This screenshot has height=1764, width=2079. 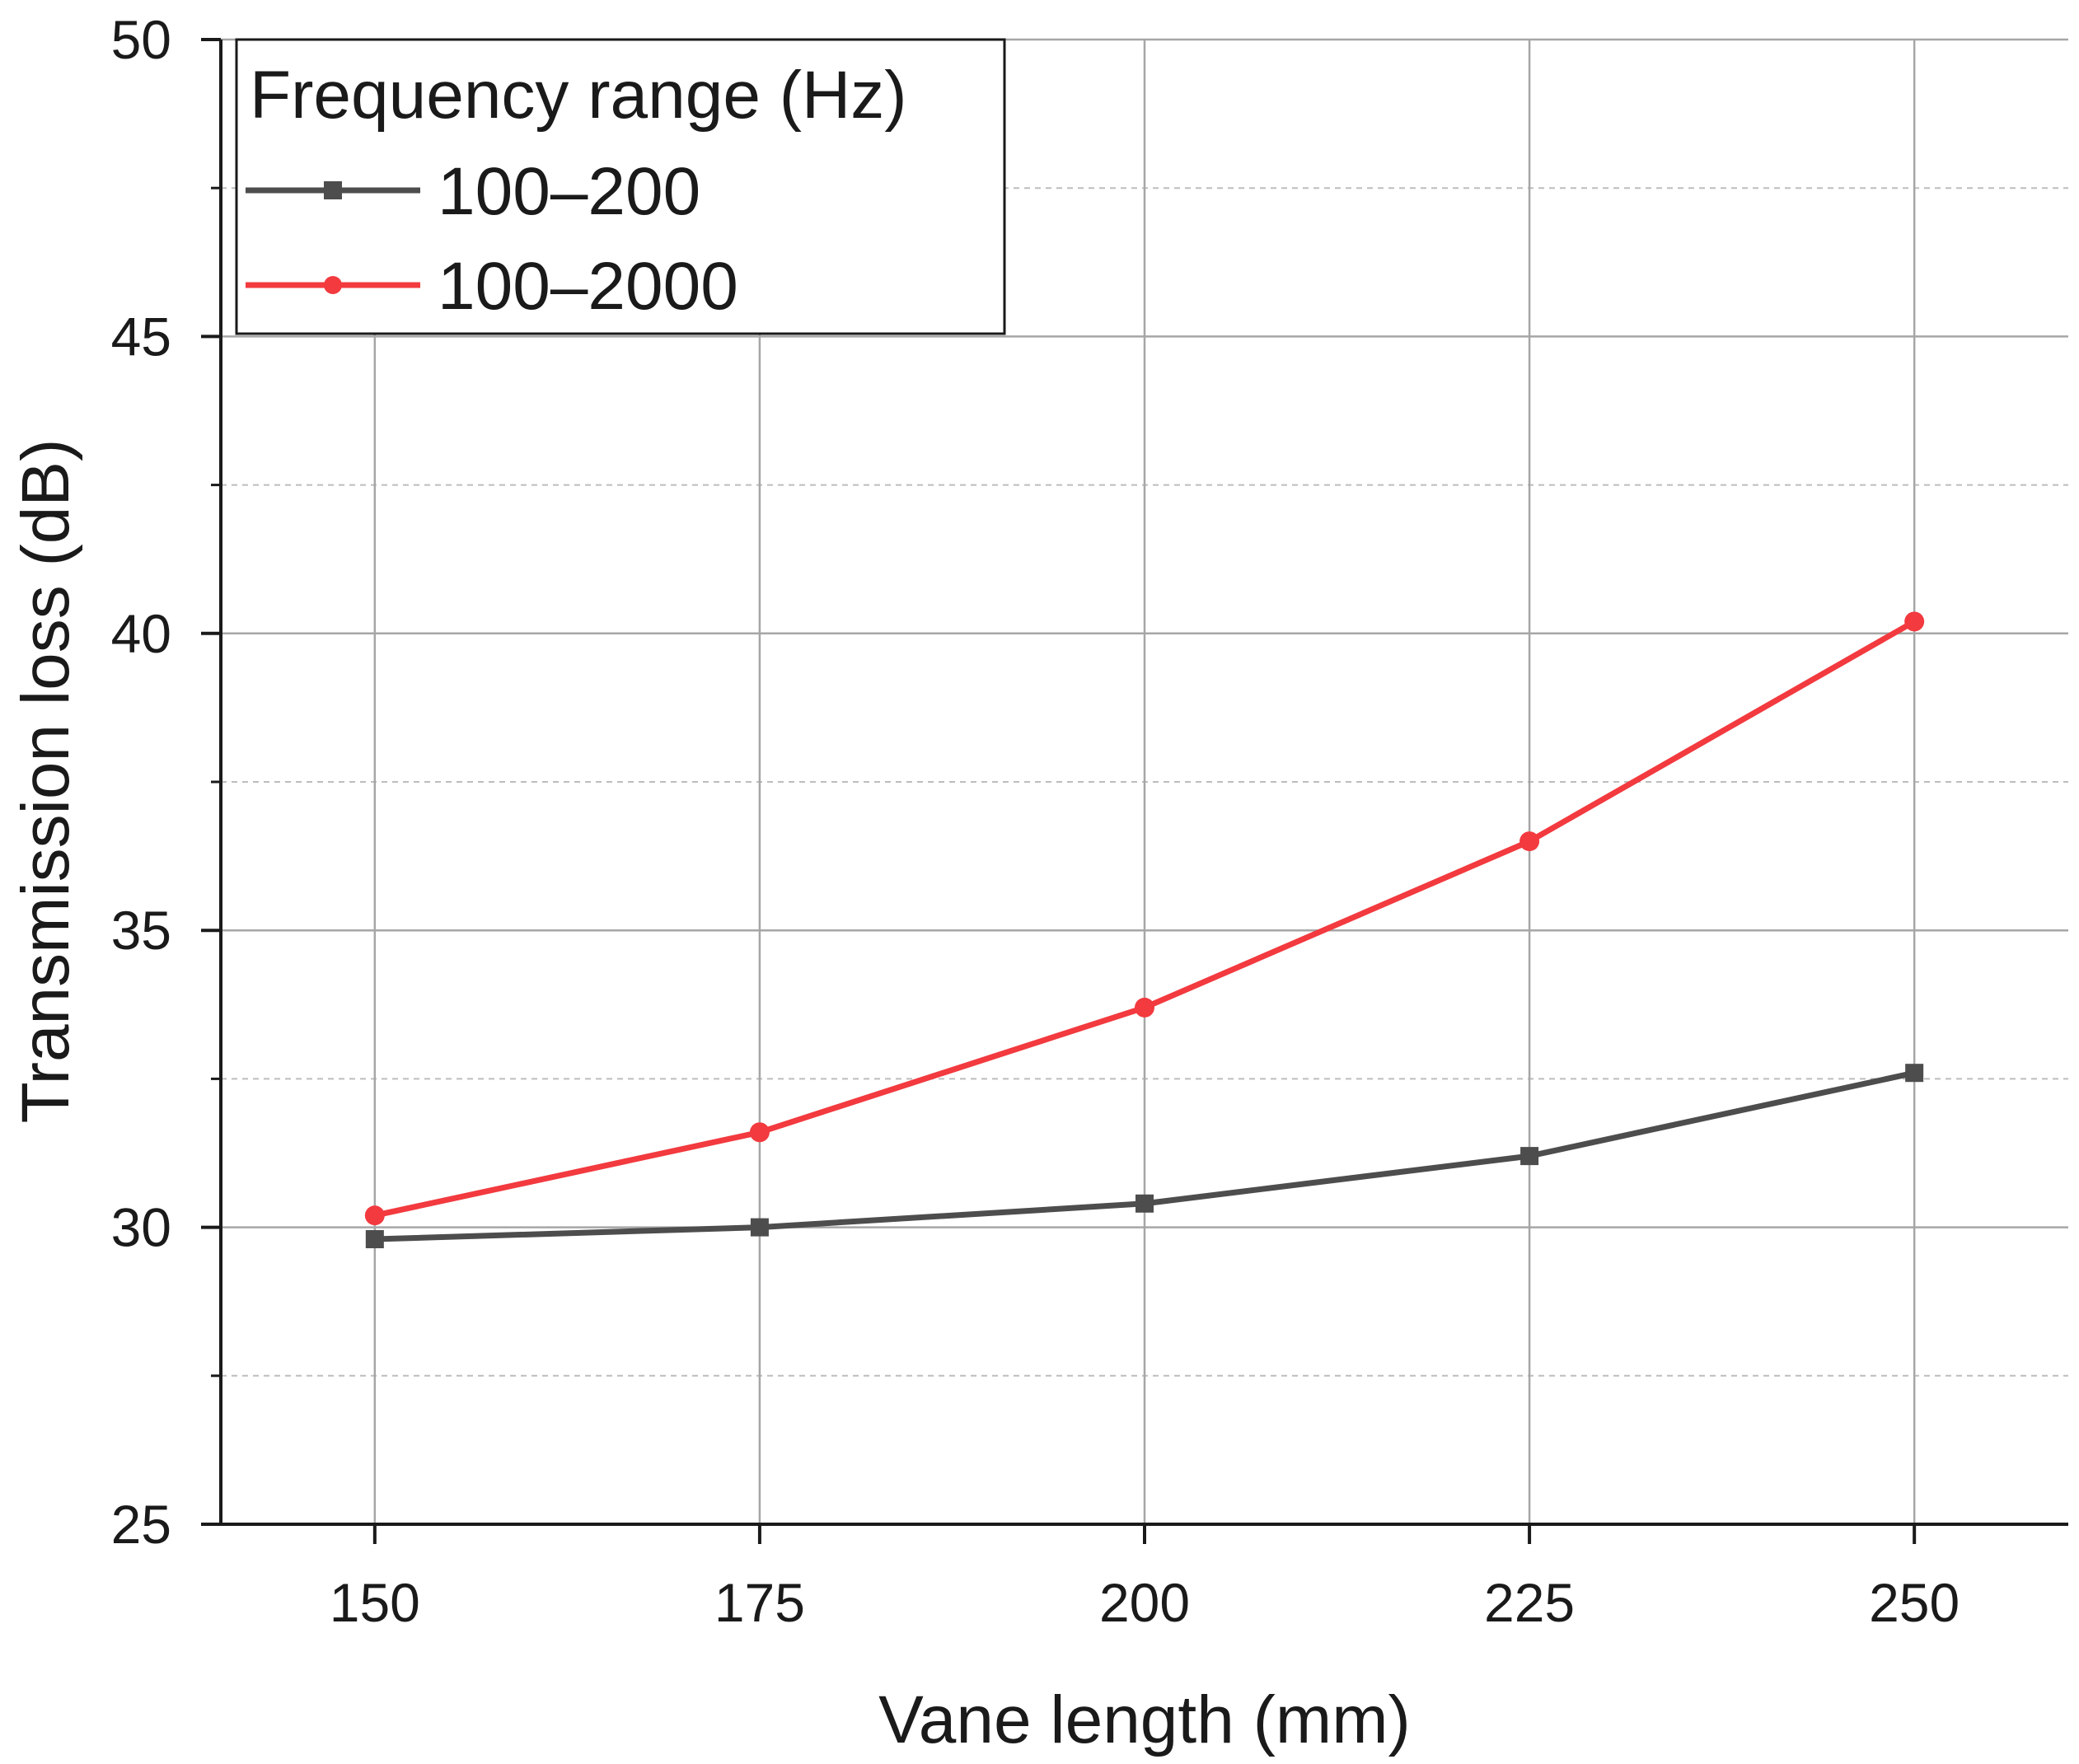 I want to click on y-axis-title: Transmission loss (dB), so click(x=45, y=782).